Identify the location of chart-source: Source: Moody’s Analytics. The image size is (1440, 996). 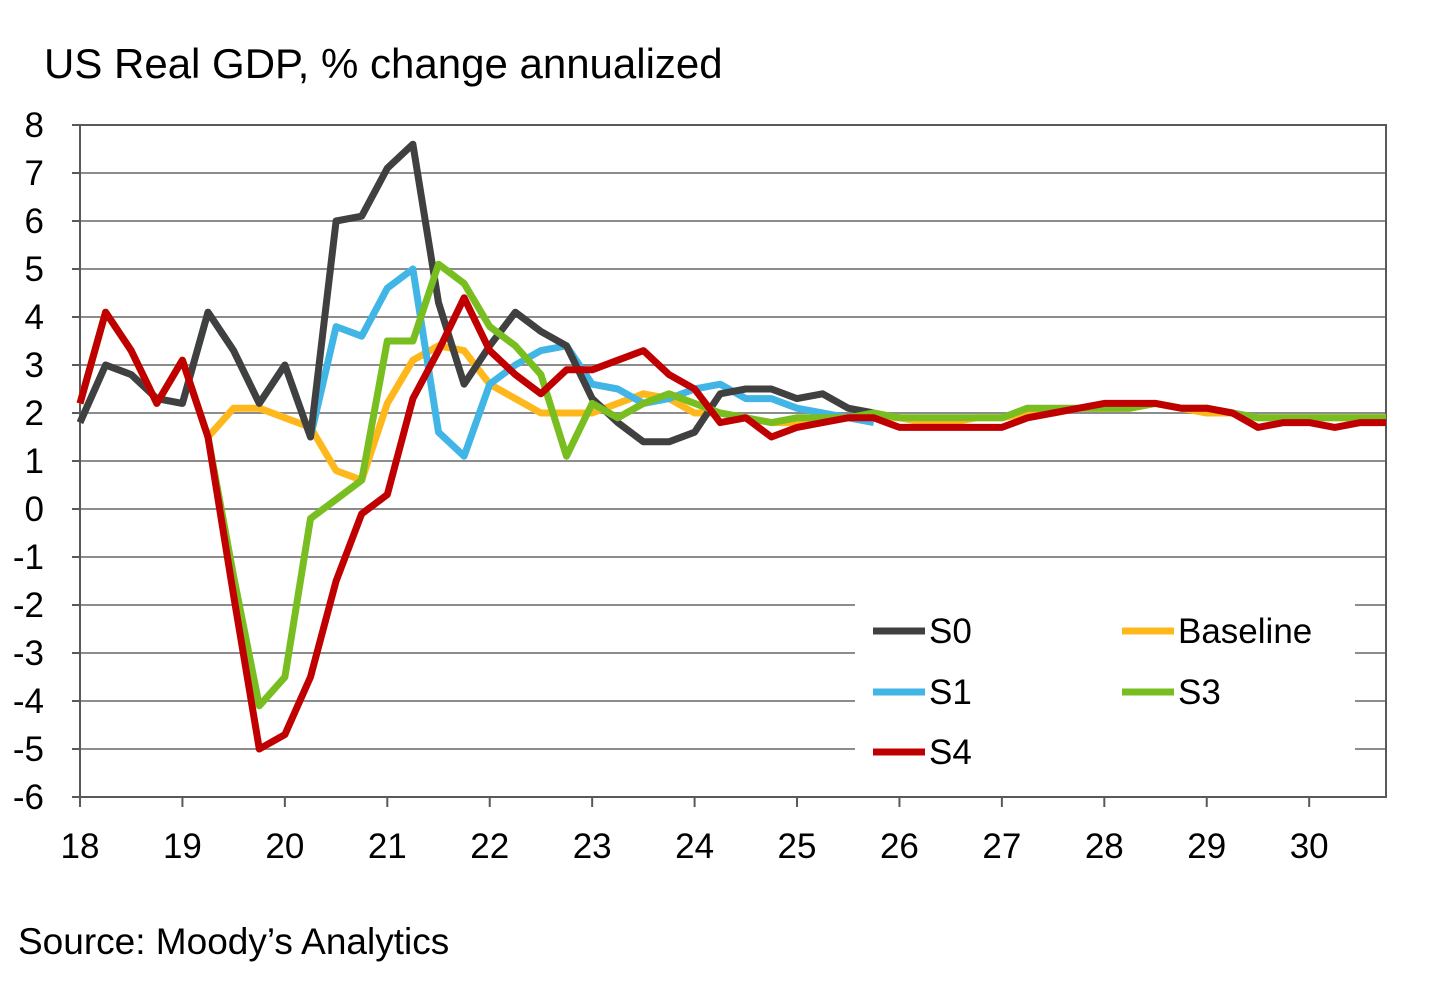
(234, 941).